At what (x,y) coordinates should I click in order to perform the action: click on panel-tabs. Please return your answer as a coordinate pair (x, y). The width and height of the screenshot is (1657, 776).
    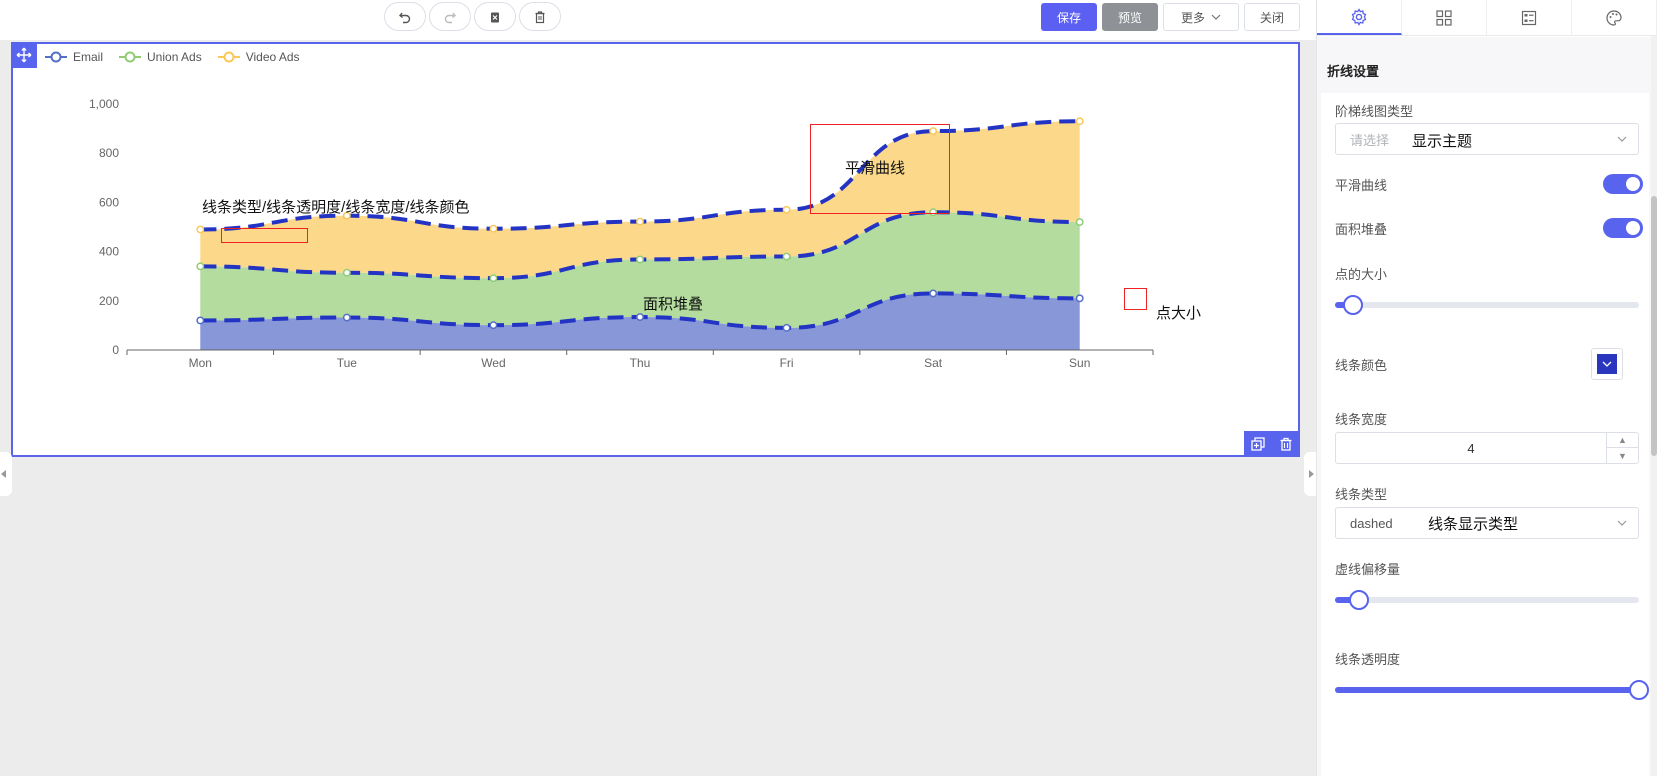
    Looking at the image, I should click on (1487, 18).